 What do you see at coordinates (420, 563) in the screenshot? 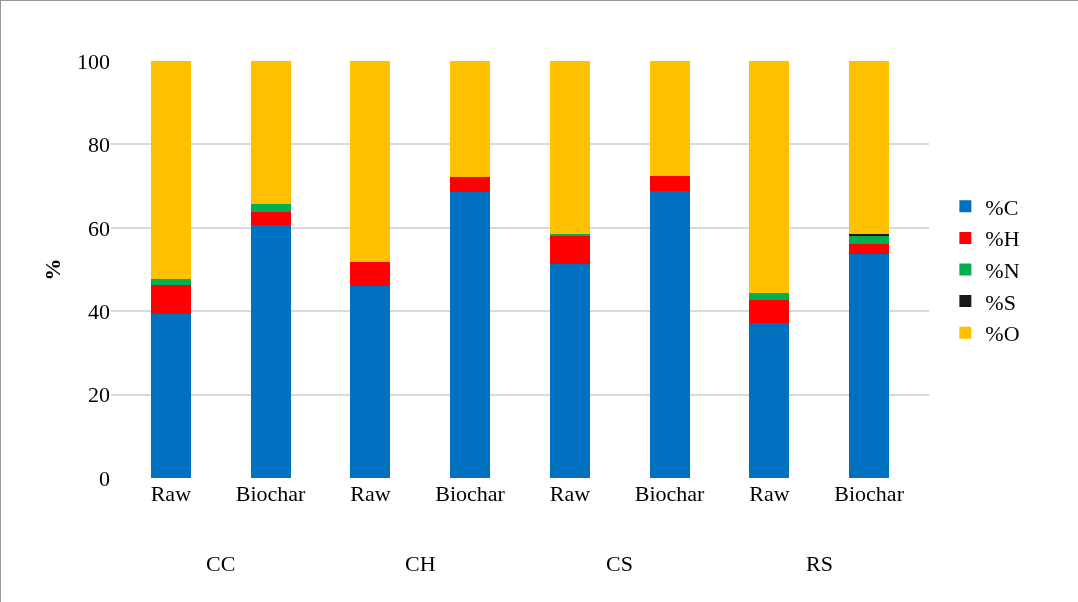
I see `text: CH` at bounding box center [420, 563].